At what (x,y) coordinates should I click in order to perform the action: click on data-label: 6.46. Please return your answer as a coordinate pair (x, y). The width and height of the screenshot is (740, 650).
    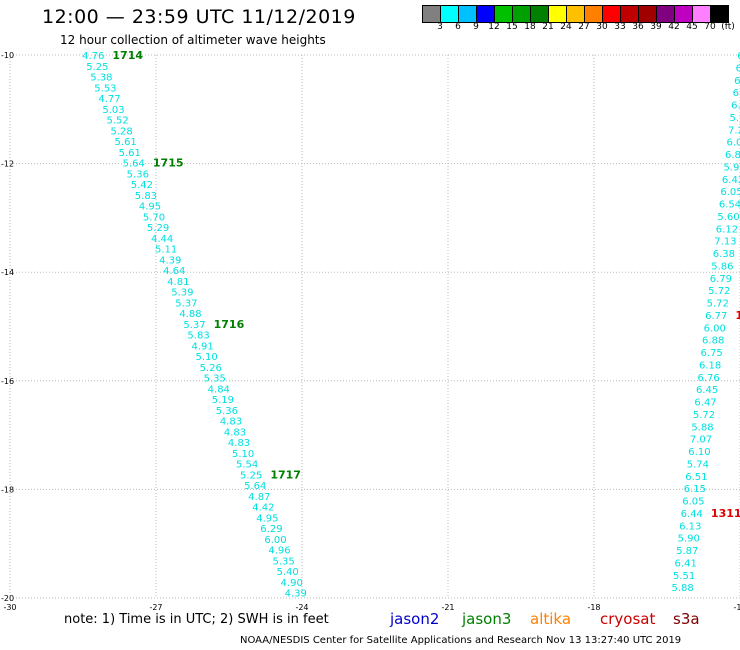
    Looking at the image, I should click on (735, 106).